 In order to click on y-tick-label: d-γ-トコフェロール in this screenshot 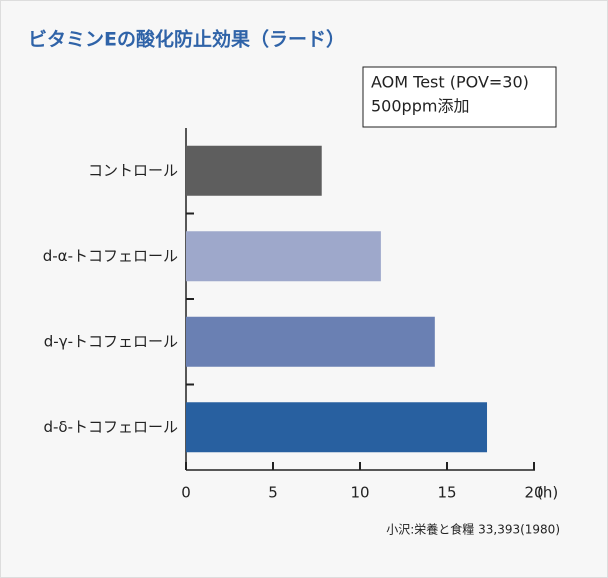, I will do `click(111, 341)`.